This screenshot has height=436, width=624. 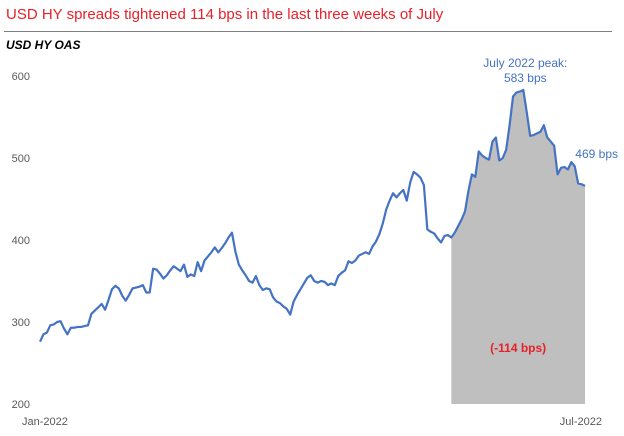 What do you see at coordinates (308, 31) in the screenshot?
I see `title-divider` at bounding box center [308, 31].